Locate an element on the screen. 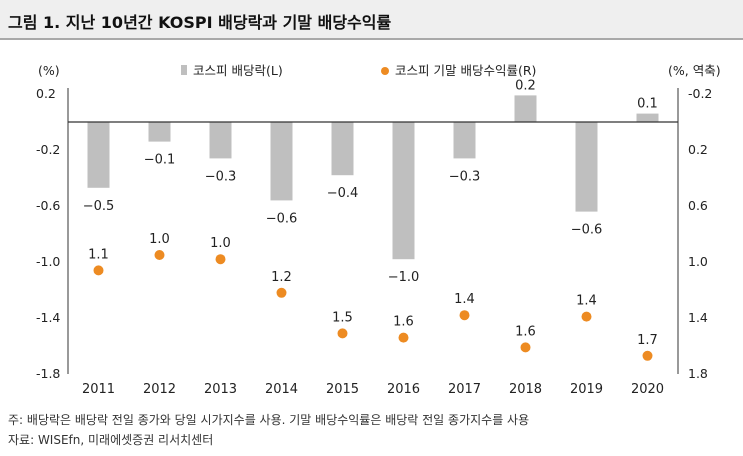  bar-data-label: −0.4 is located at coordinates (343, 193).